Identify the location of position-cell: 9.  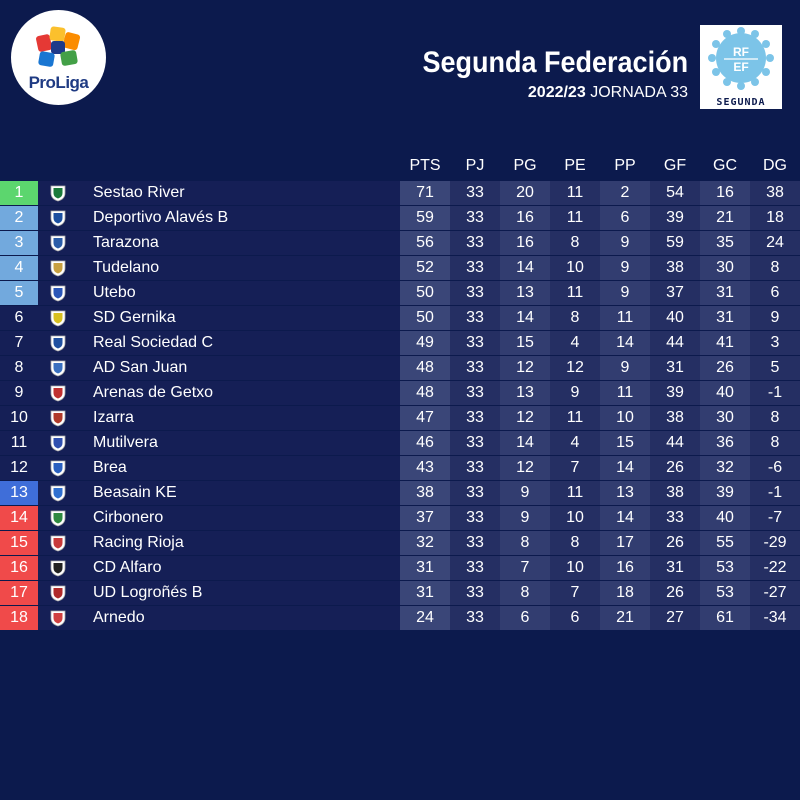
(19, 393).